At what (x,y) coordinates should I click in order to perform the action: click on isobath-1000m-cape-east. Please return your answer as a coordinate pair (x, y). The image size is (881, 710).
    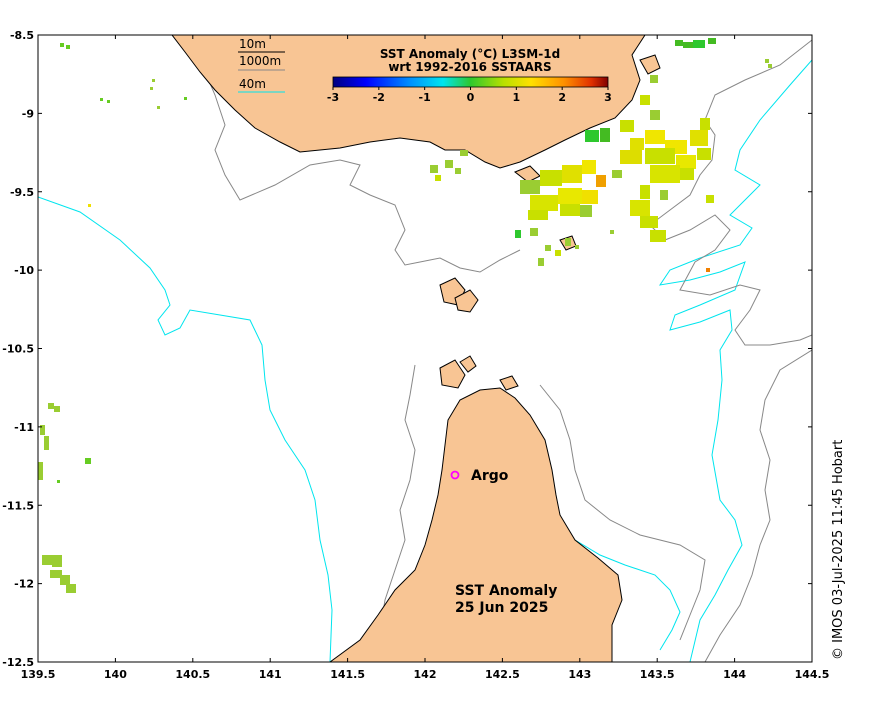
    Looking at the image, I should click on (758, 505).